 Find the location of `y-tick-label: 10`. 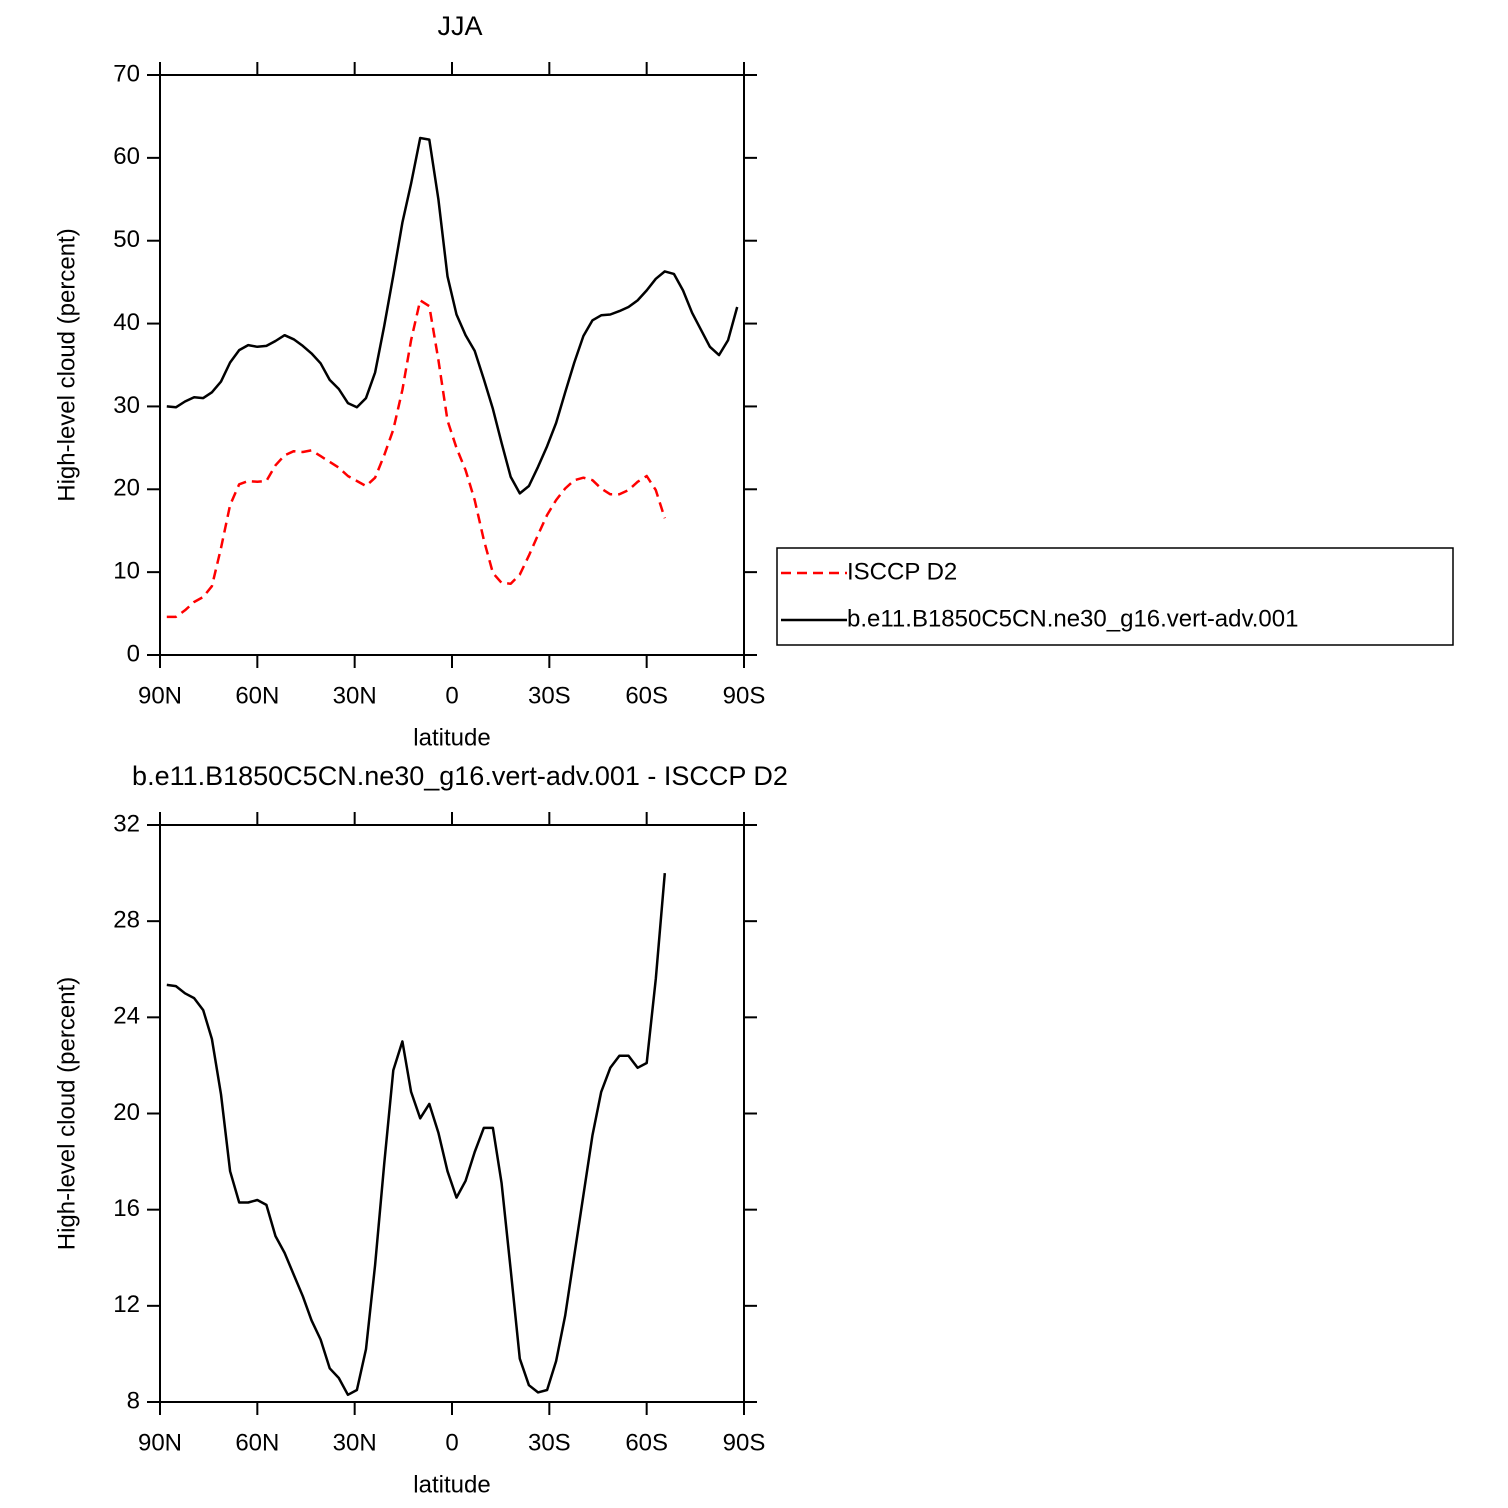

y-tick-label: 10 is located at coordinates (126, 570).